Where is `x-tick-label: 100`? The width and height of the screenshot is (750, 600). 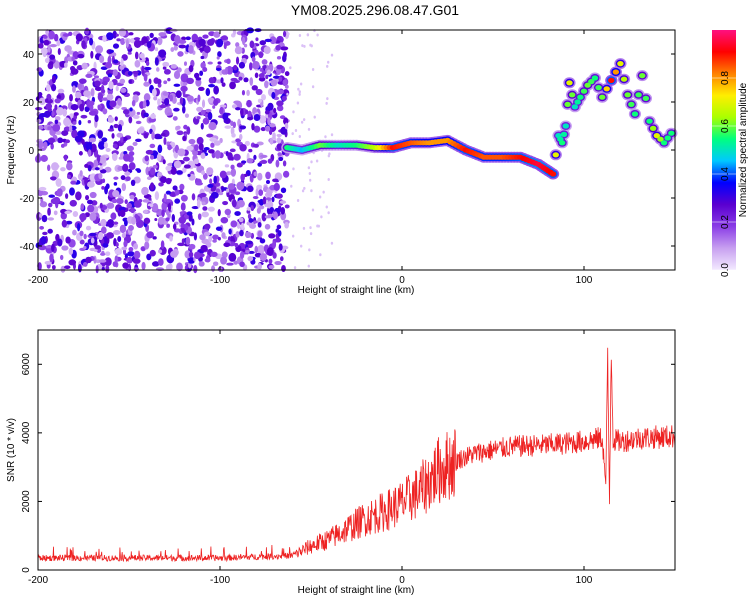 x-tick-label: 100 is located at coordinates (584, 280).